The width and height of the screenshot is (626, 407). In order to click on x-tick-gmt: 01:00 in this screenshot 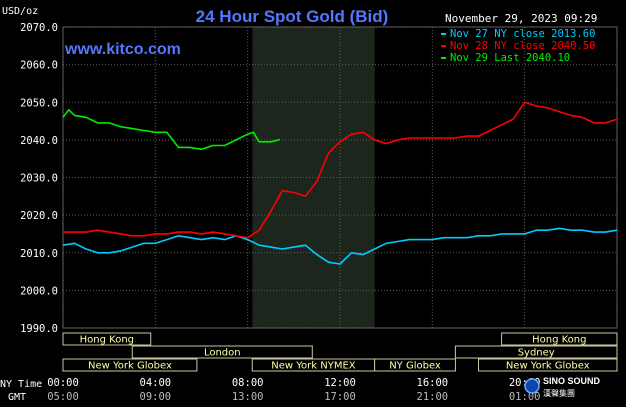, I will do `click(525, 397)`.